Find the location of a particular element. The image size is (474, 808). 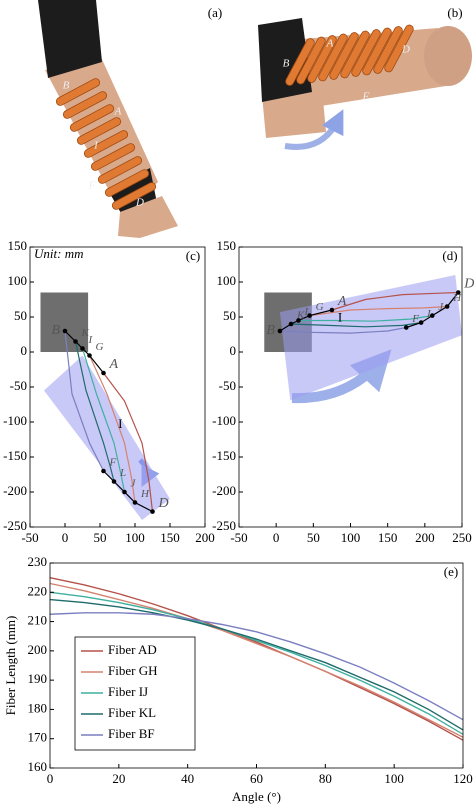

y-tick-label: -100 is located at coordinates (224, 420).